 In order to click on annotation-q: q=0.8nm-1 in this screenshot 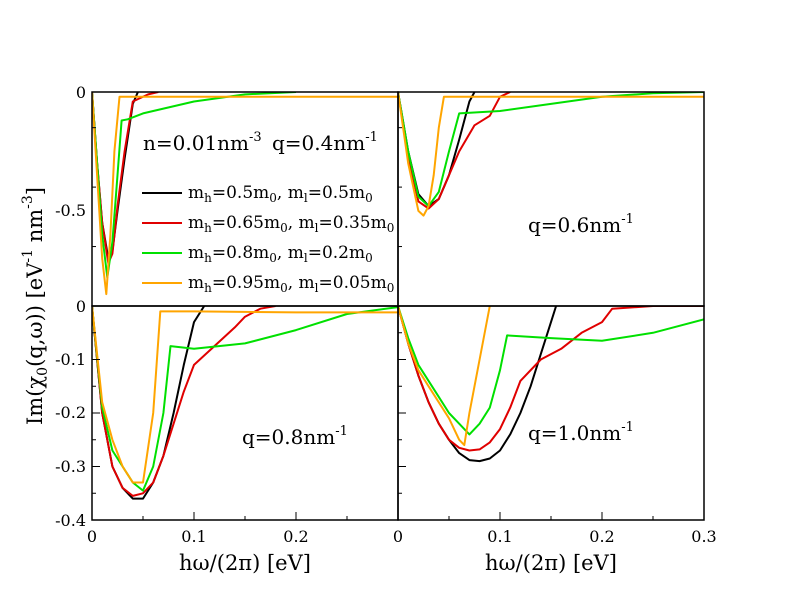, I will do `click(295, 436)`.